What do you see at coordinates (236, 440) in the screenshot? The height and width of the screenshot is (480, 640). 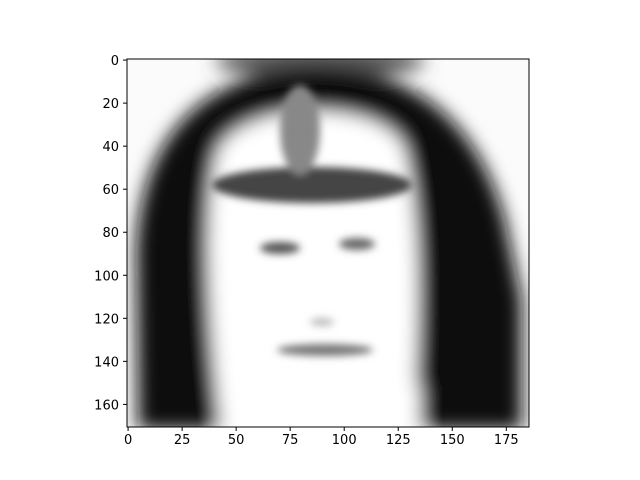 I see `x-tick-label: 50` at bounding box center [236, 440].